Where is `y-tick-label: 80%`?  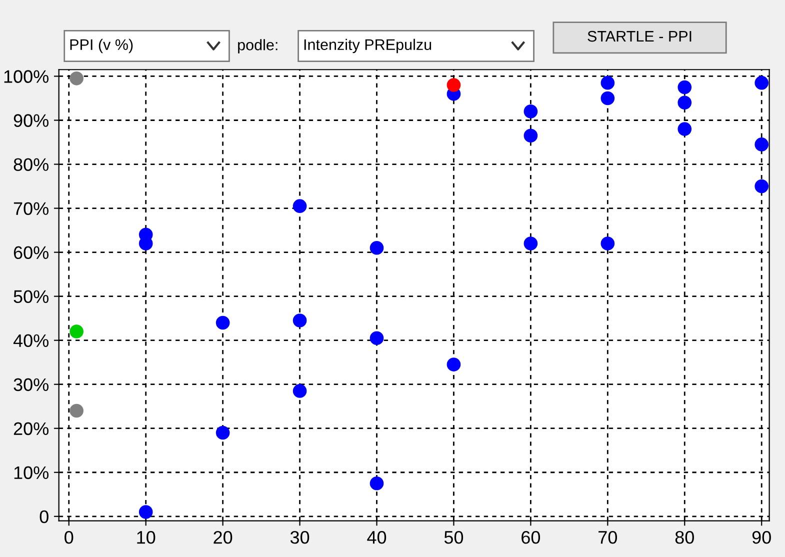 y-tick-label: 80% is located at coordinates (31, 164).